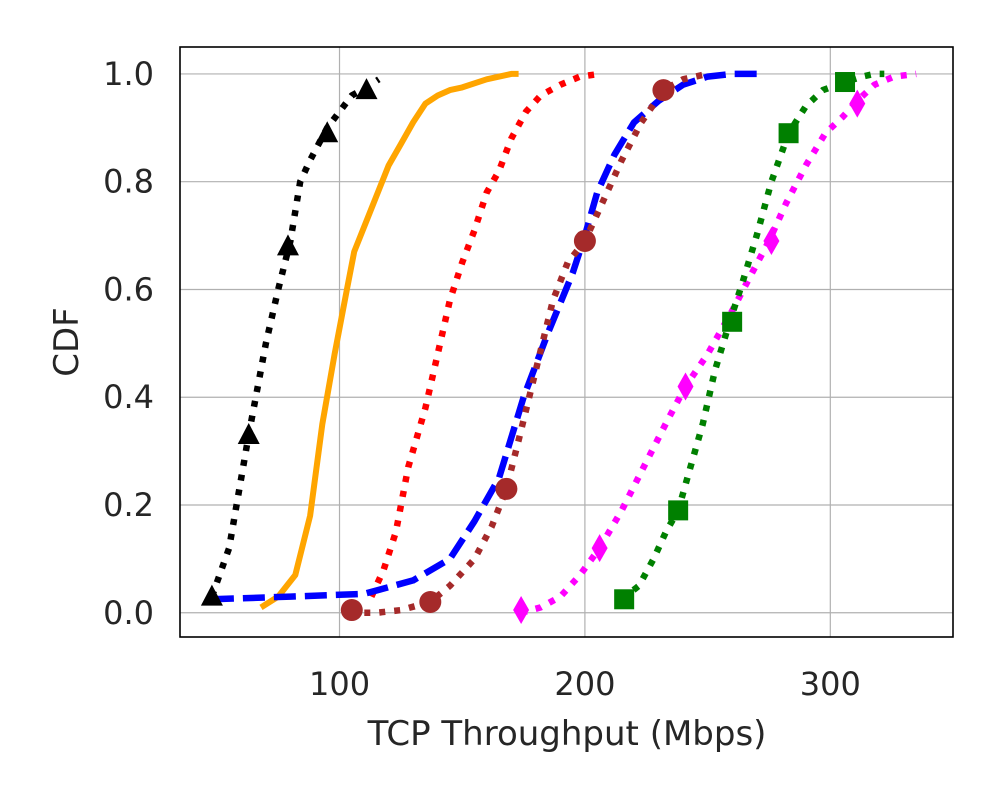  I want to click on y-tick-label: 0.2, so click(128, 505).